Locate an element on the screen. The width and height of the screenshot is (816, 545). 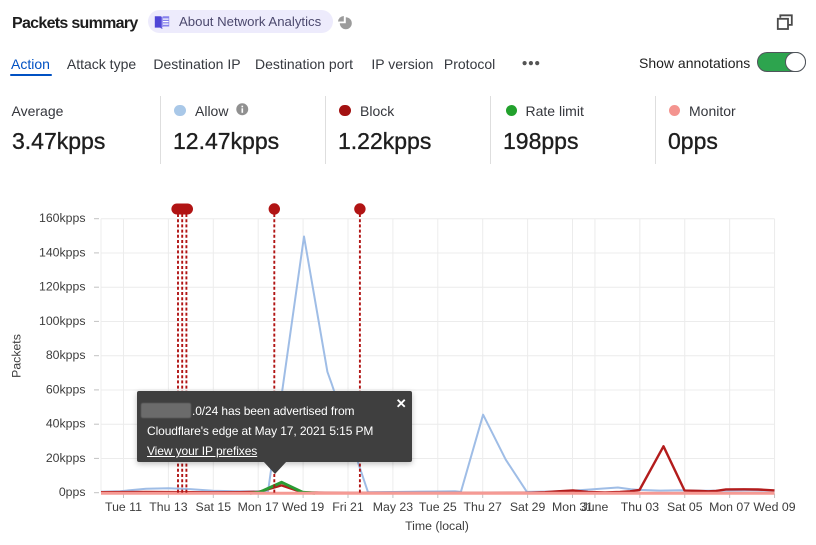
svg-text: Wed 19 is located at coordinates (303, 507).